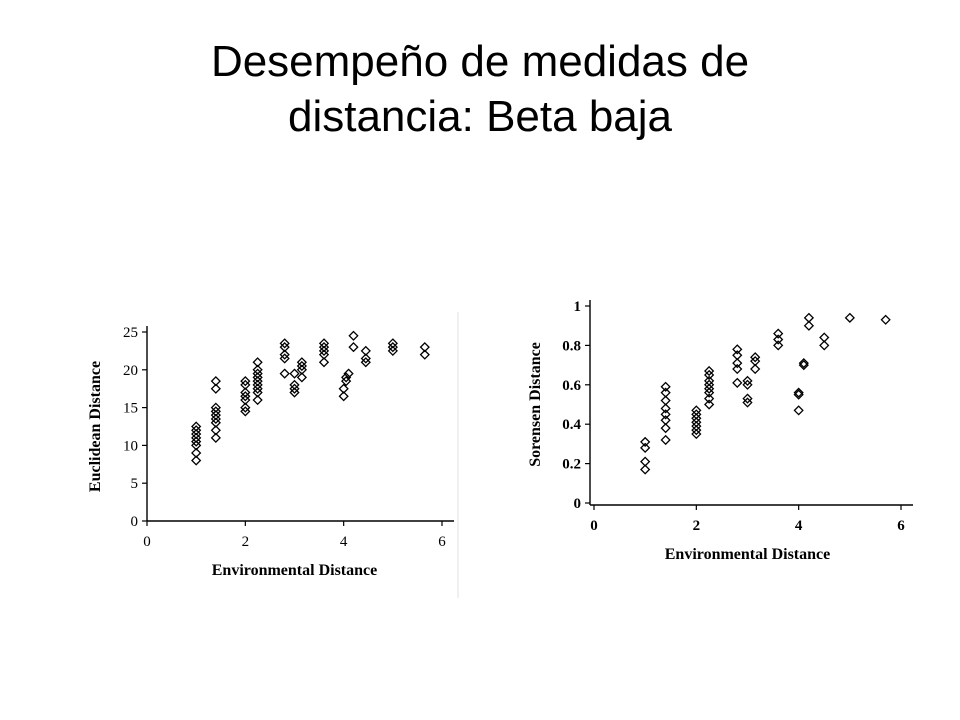 The width and height of the screenshot is (960, 720). Describe the element at coordinates (535, 404) in the screenshot. I see `y-axis-label: Sorensen Distance` at that location.